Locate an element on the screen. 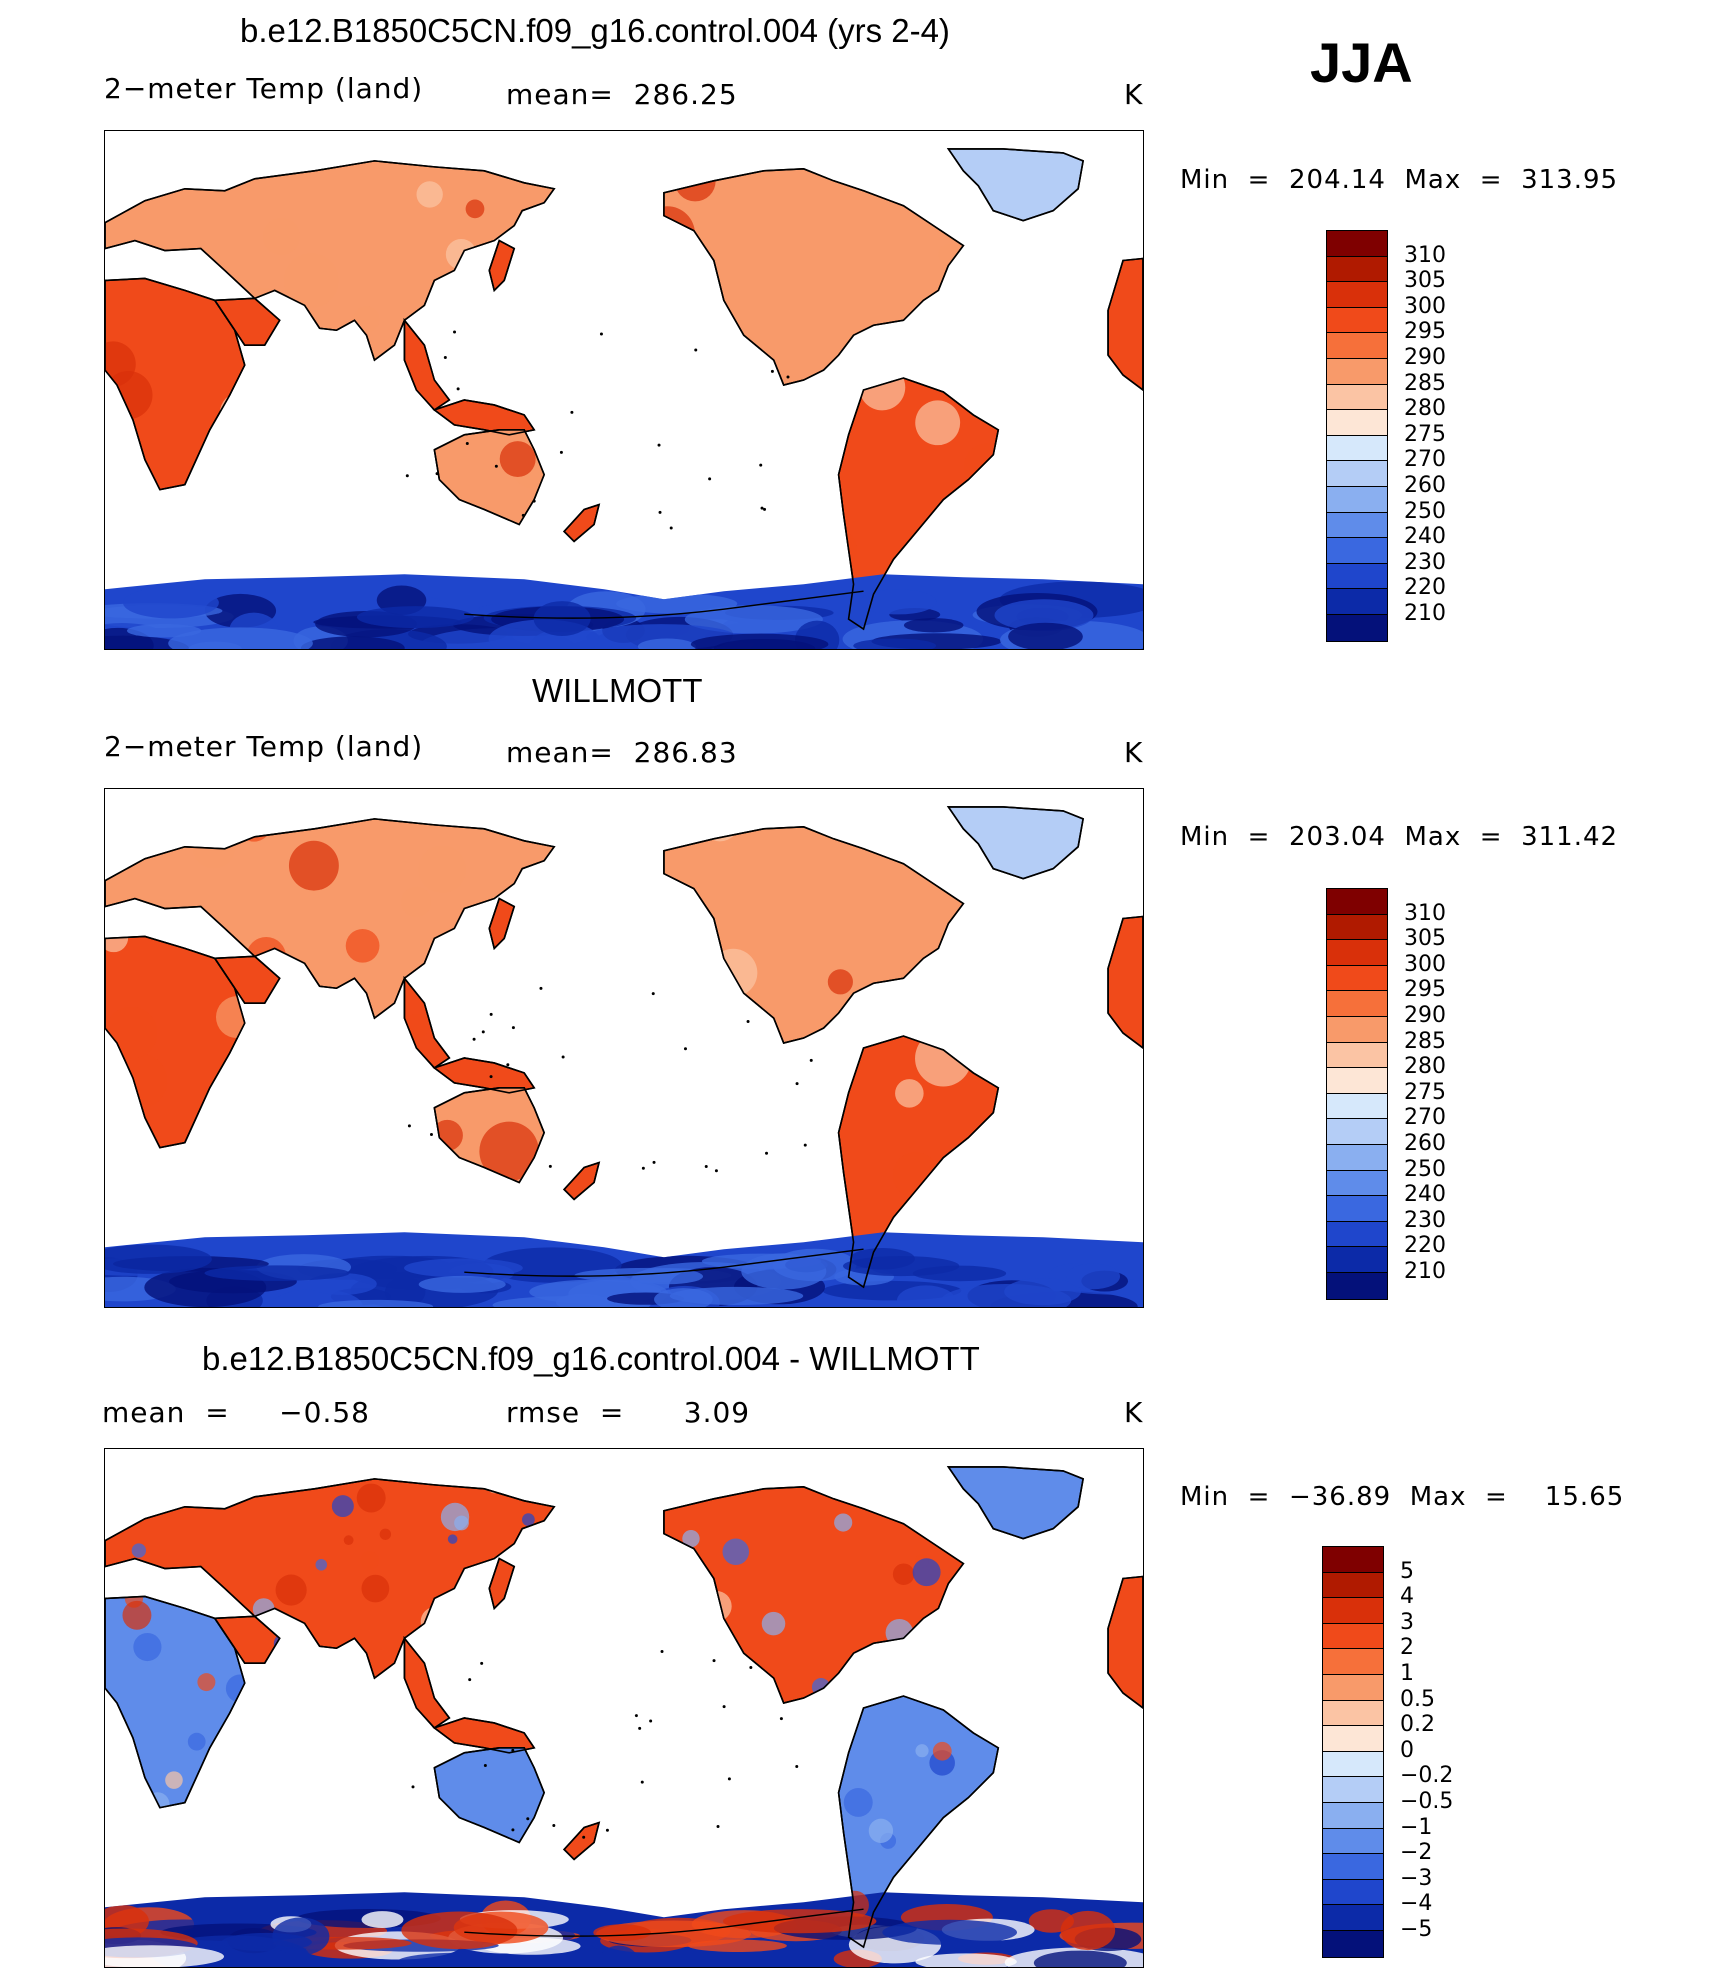  colorbar-tick-label: −0.5 is located at coordinates (1427, 1801).